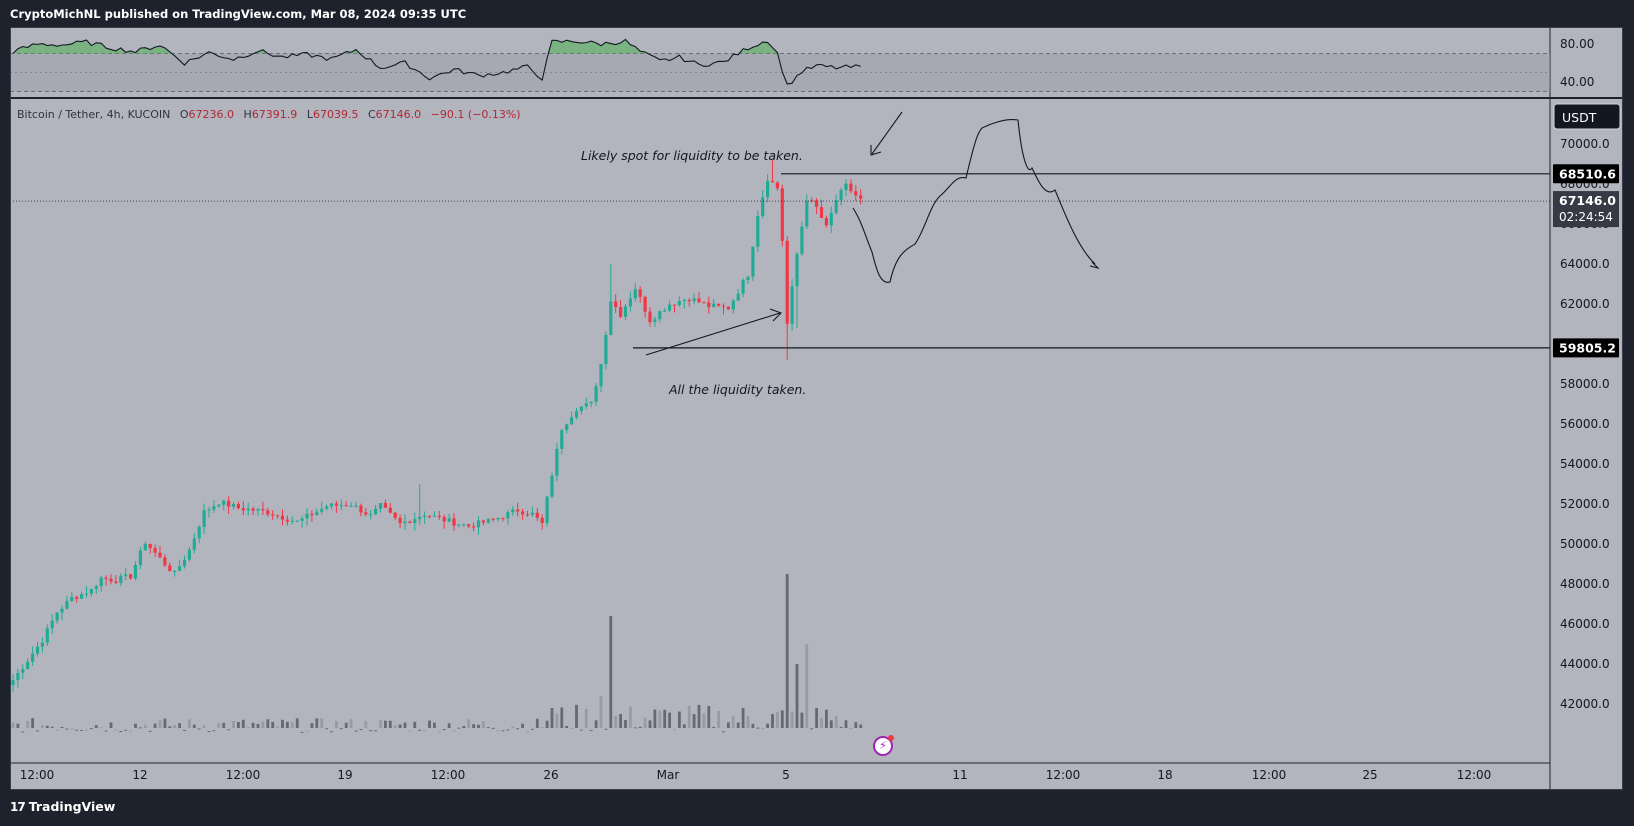 The image size is (1634, 826). What do you see at coordinates (399, 114) in the screenshot?
I see `legend-close: 67146.0` at bounding box center [399, 114].